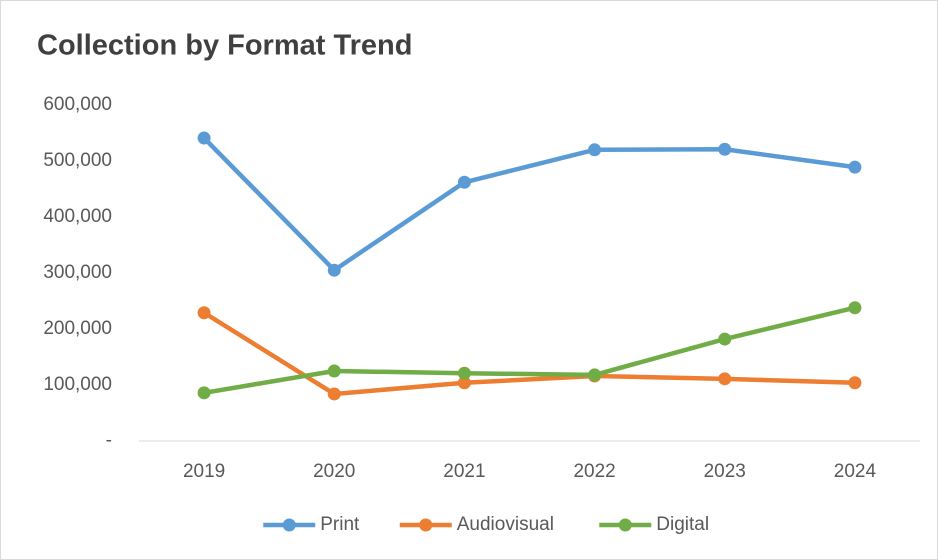 This screenshot has height=560, width=938. Describe the element at coordinates (505, 524) in the screenshot. I see `legend-label: Audiovisual` at that location.